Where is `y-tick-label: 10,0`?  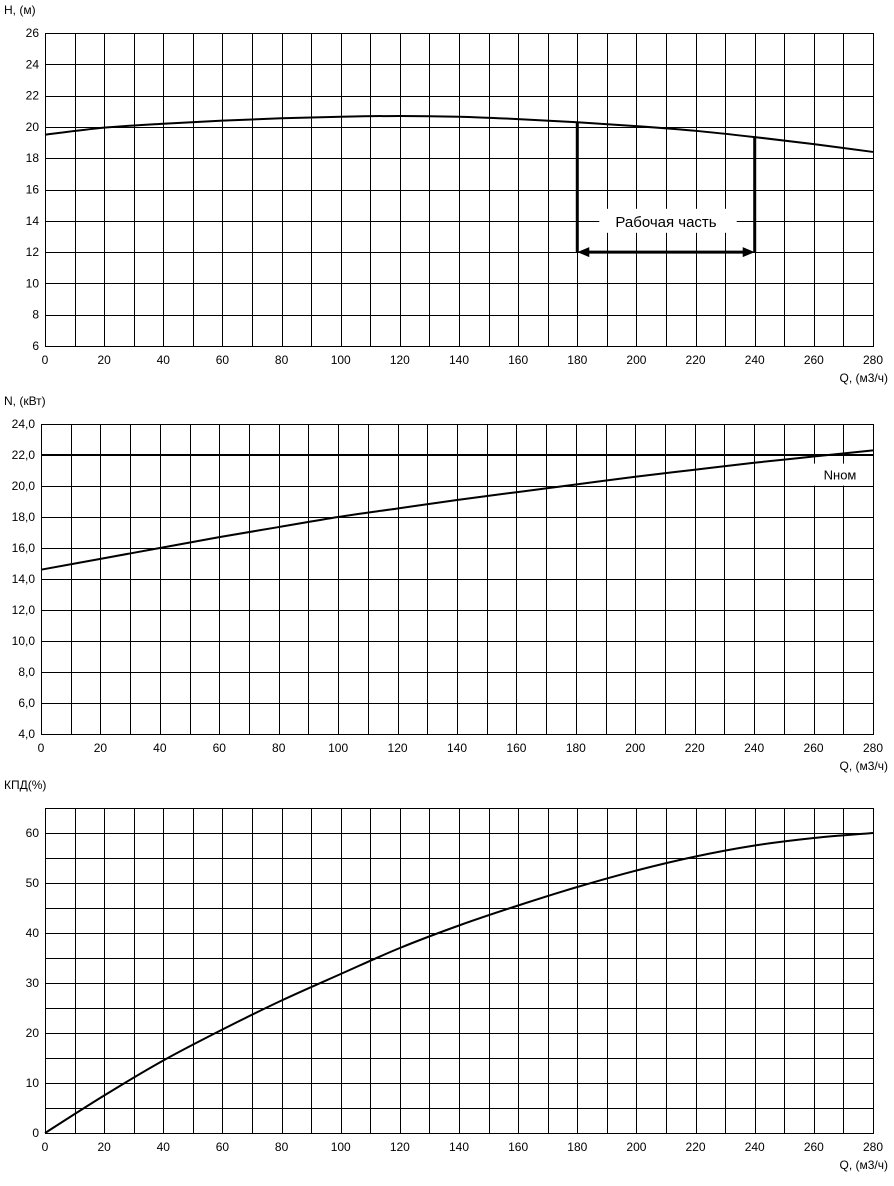 y-tick-label: 10,0 is located at coordinates (24, 641).